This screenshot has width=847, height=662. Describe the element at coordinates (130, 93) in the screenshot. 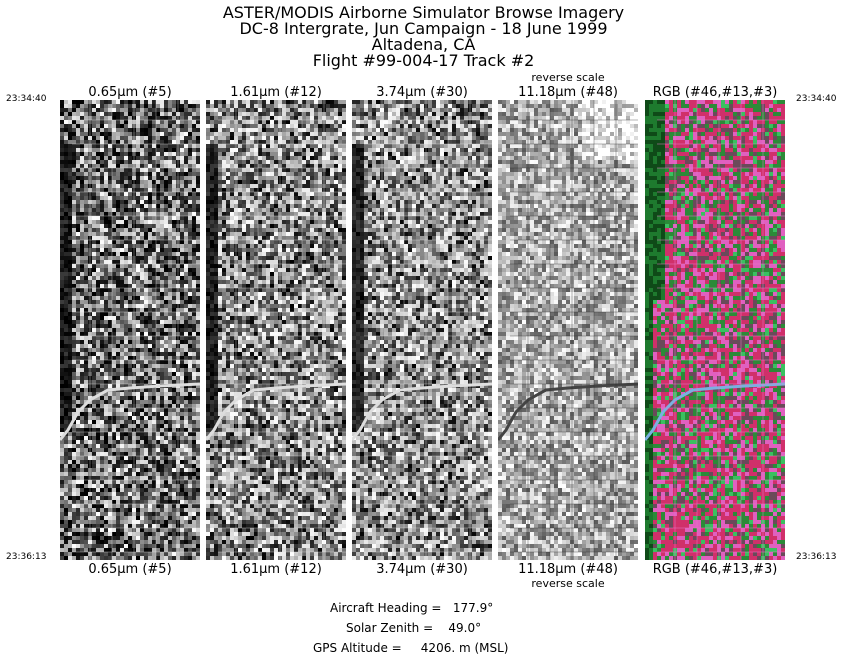

I see `band-label-top-1: 0.65µm (#5)` at that location.